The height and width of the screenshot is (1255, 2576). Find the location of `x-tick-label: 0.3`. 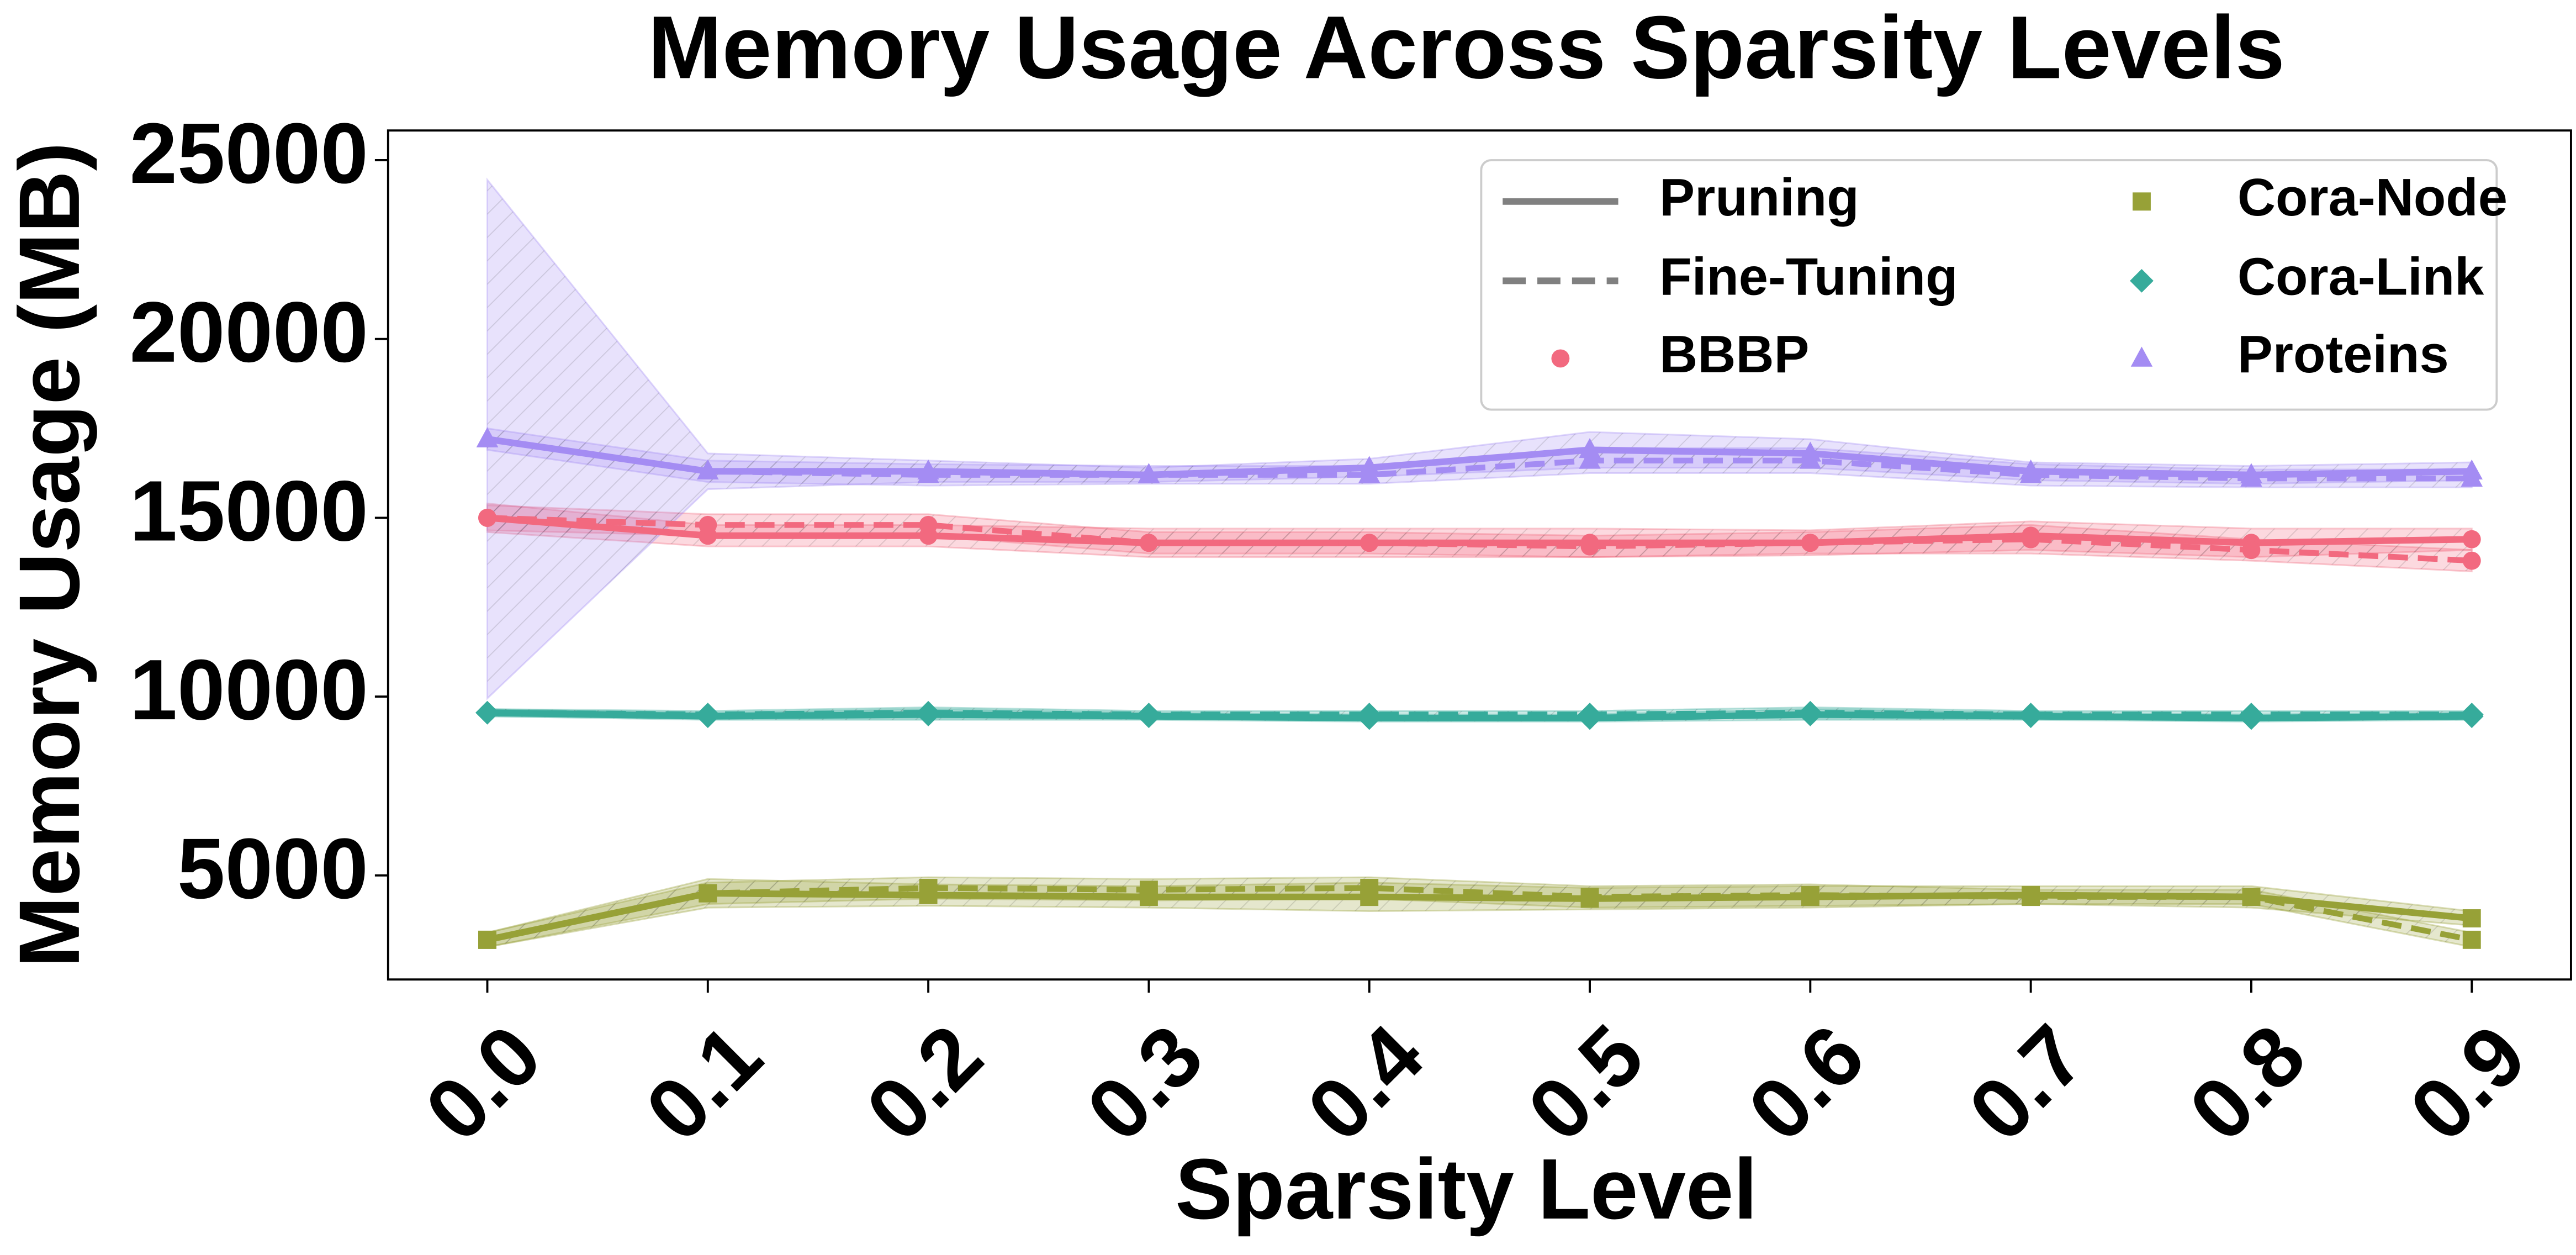

x-tick-label: 0.3 is located at coordinates (1145, 1082).